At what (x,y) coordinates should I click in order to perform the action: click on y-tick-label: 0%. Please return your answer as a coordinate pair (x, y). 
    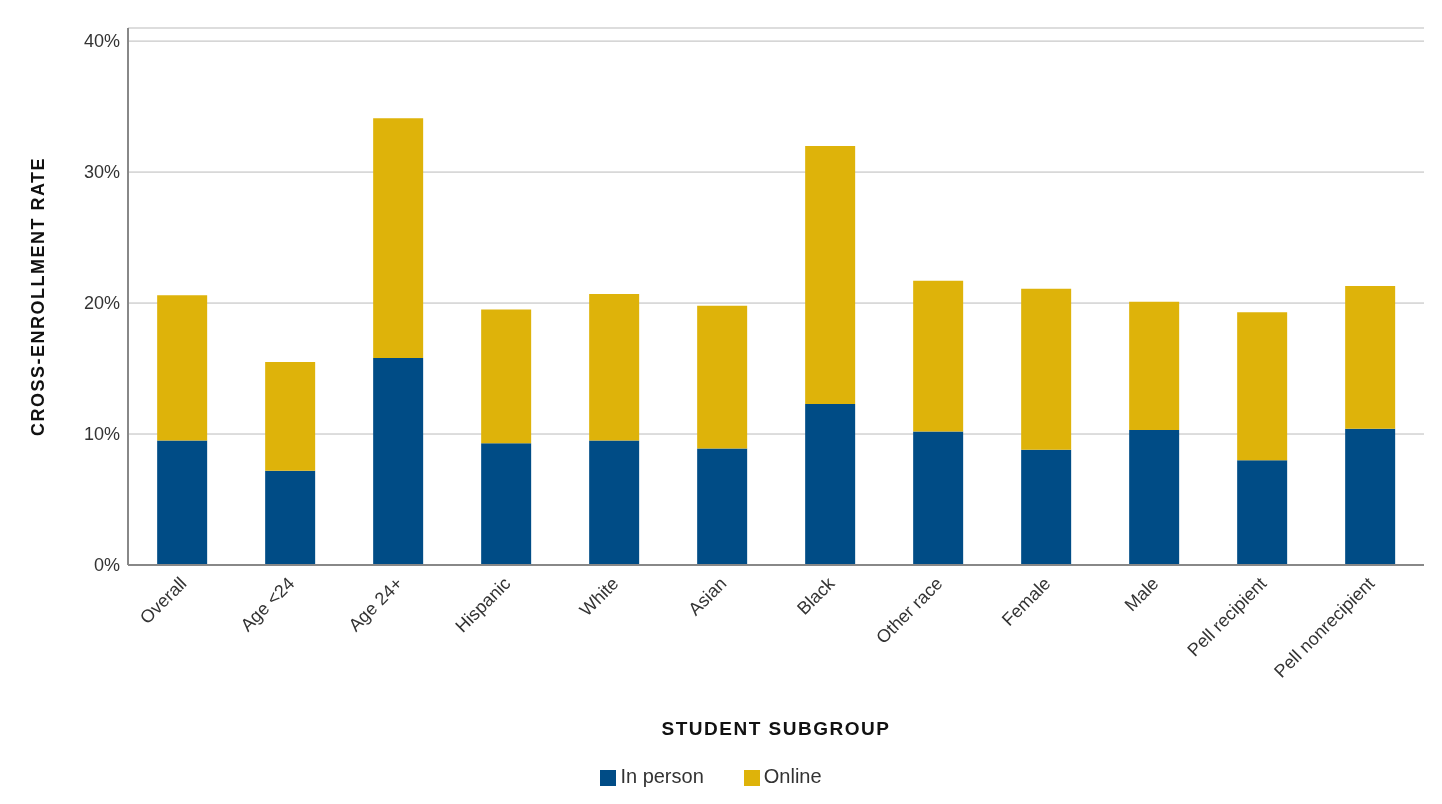
    Looking at the image, I should click on (106, 565).